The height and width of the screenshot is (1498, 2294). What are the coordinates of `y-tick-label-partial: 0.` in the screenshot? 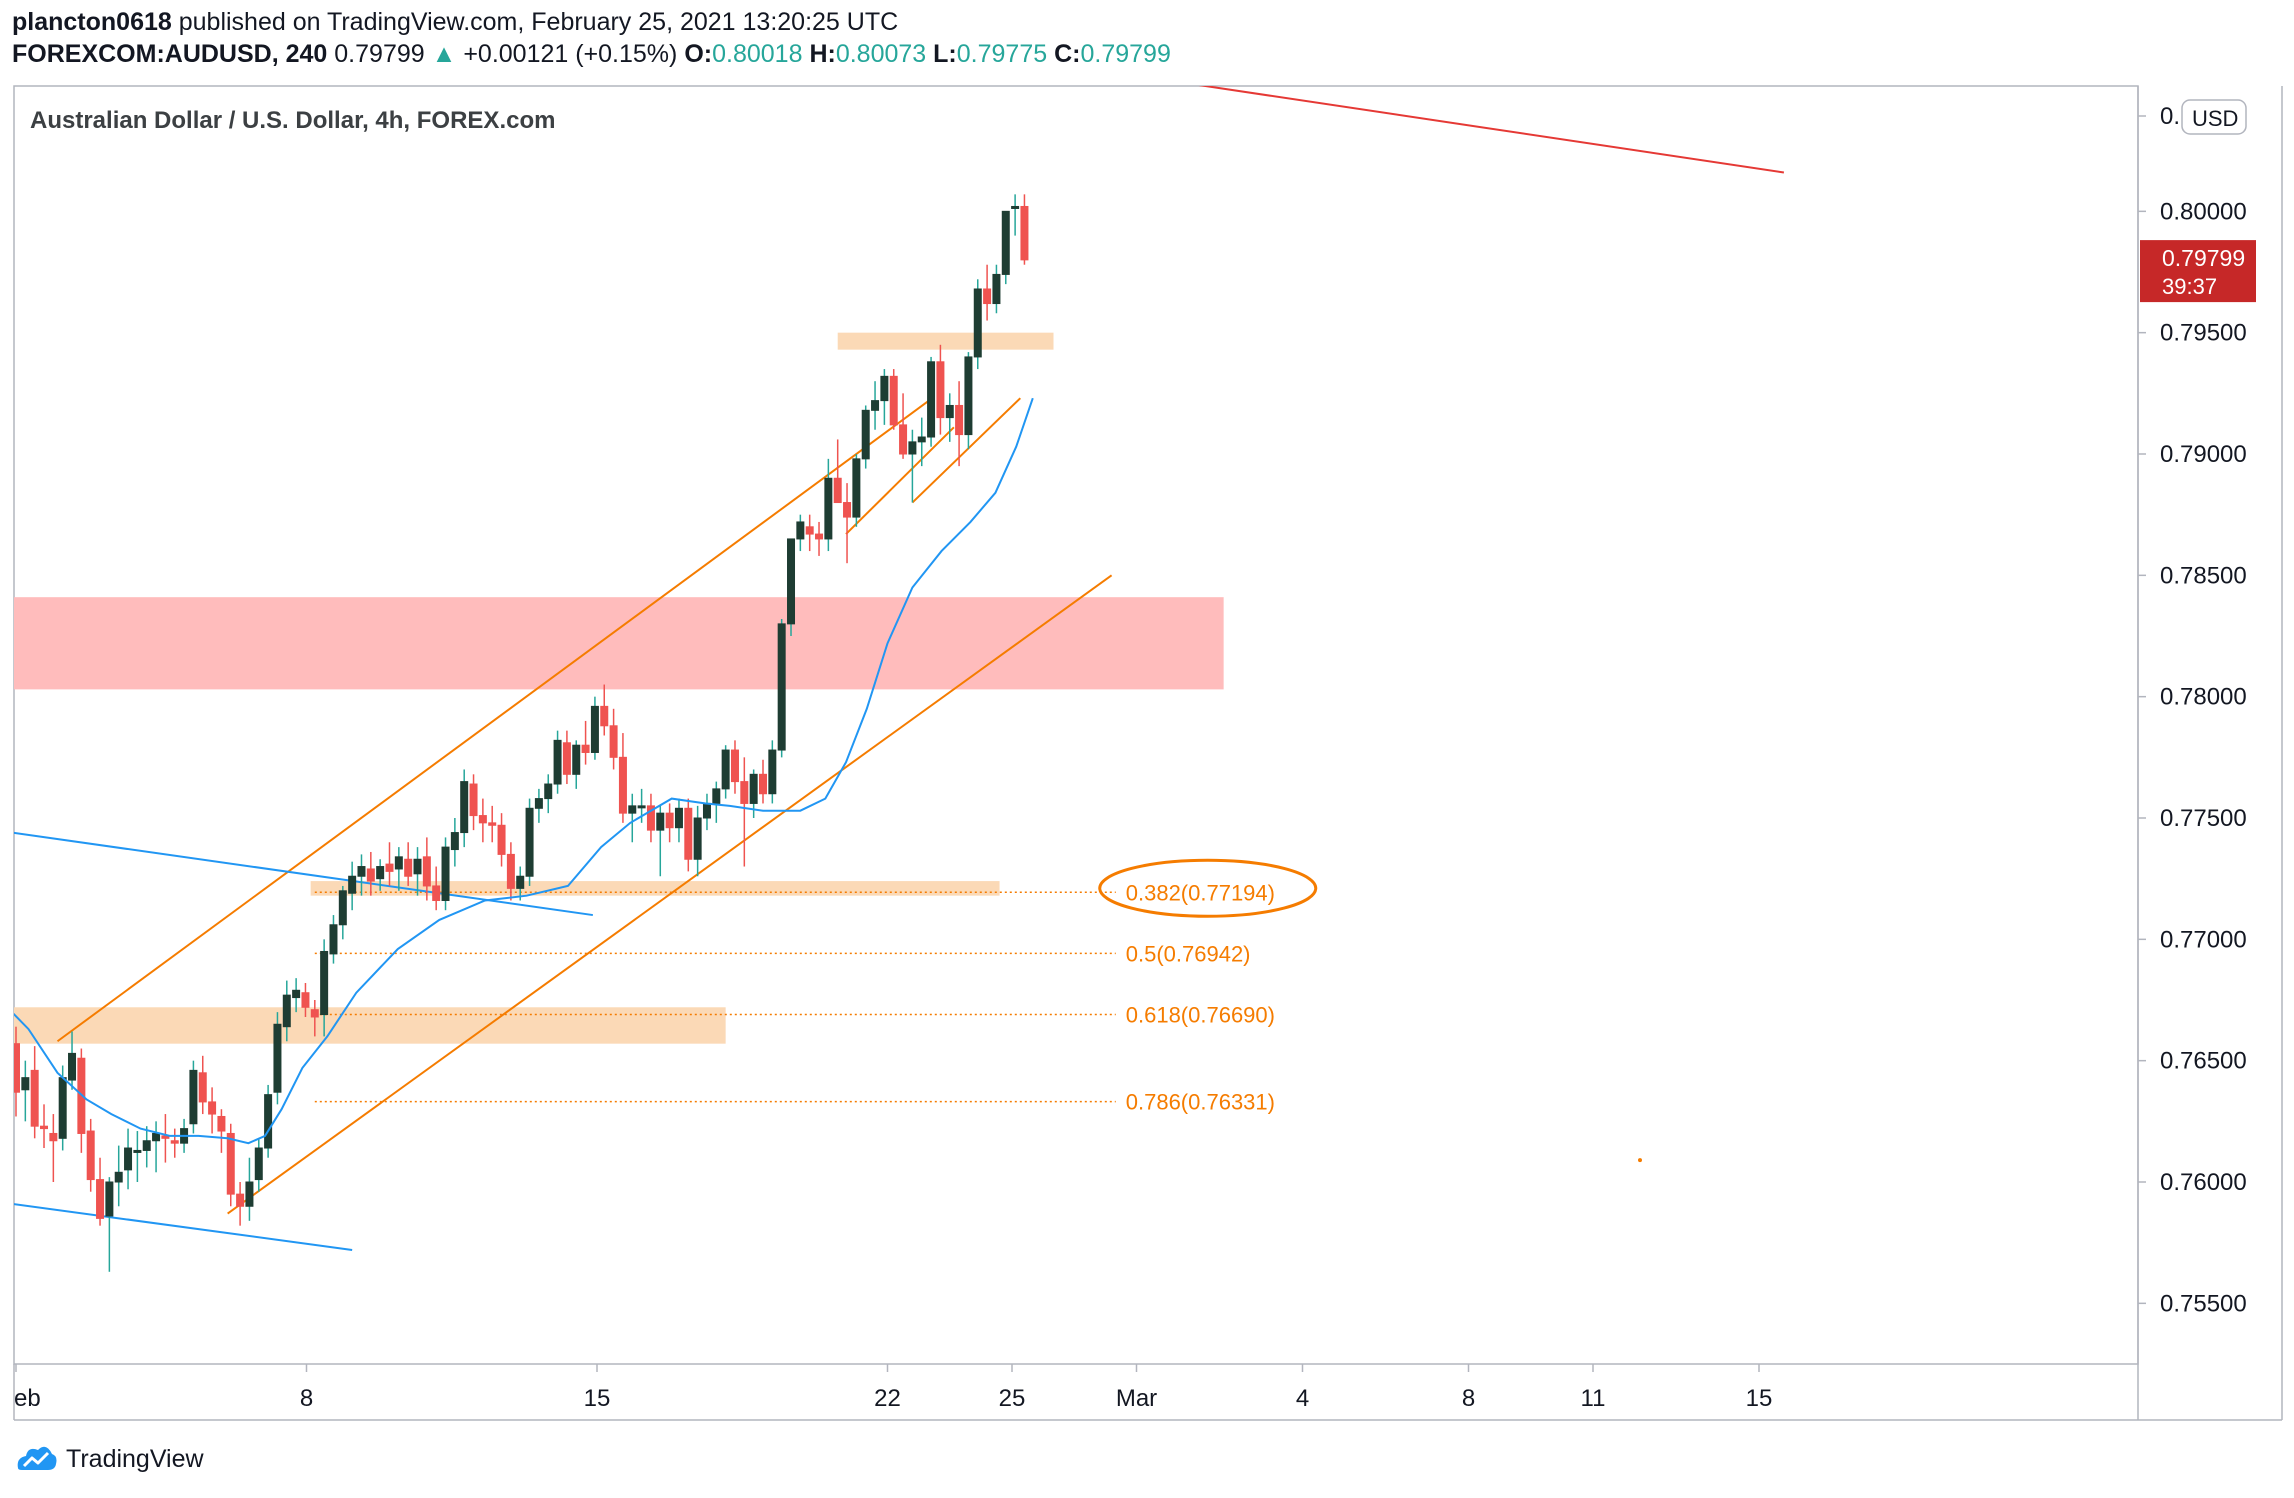 It's located at (2170, 116).